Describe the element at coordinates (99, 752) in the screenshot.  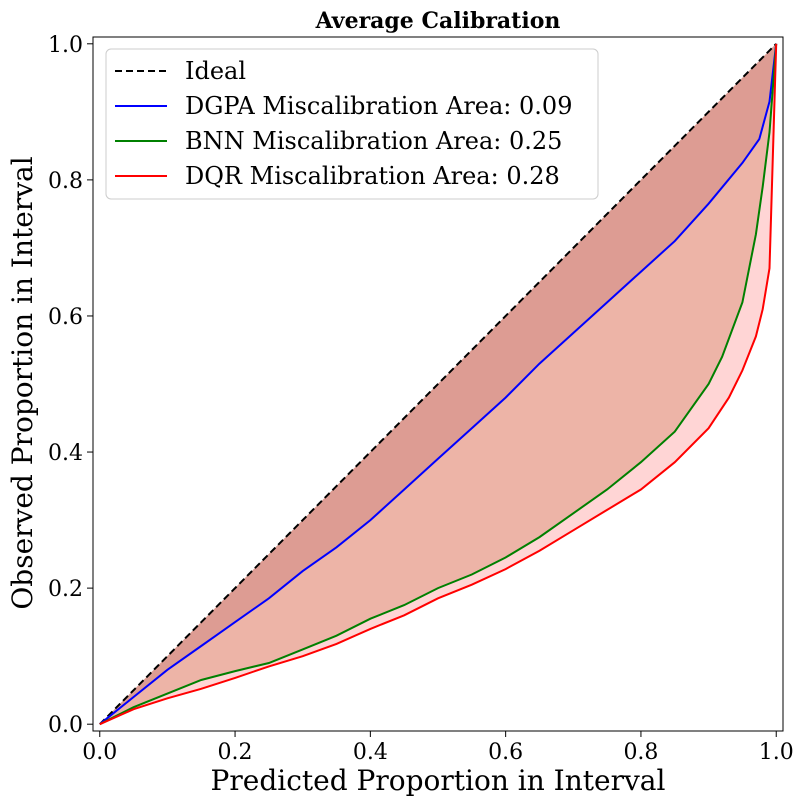
I see `x-tick-label: 0.0` at that location.